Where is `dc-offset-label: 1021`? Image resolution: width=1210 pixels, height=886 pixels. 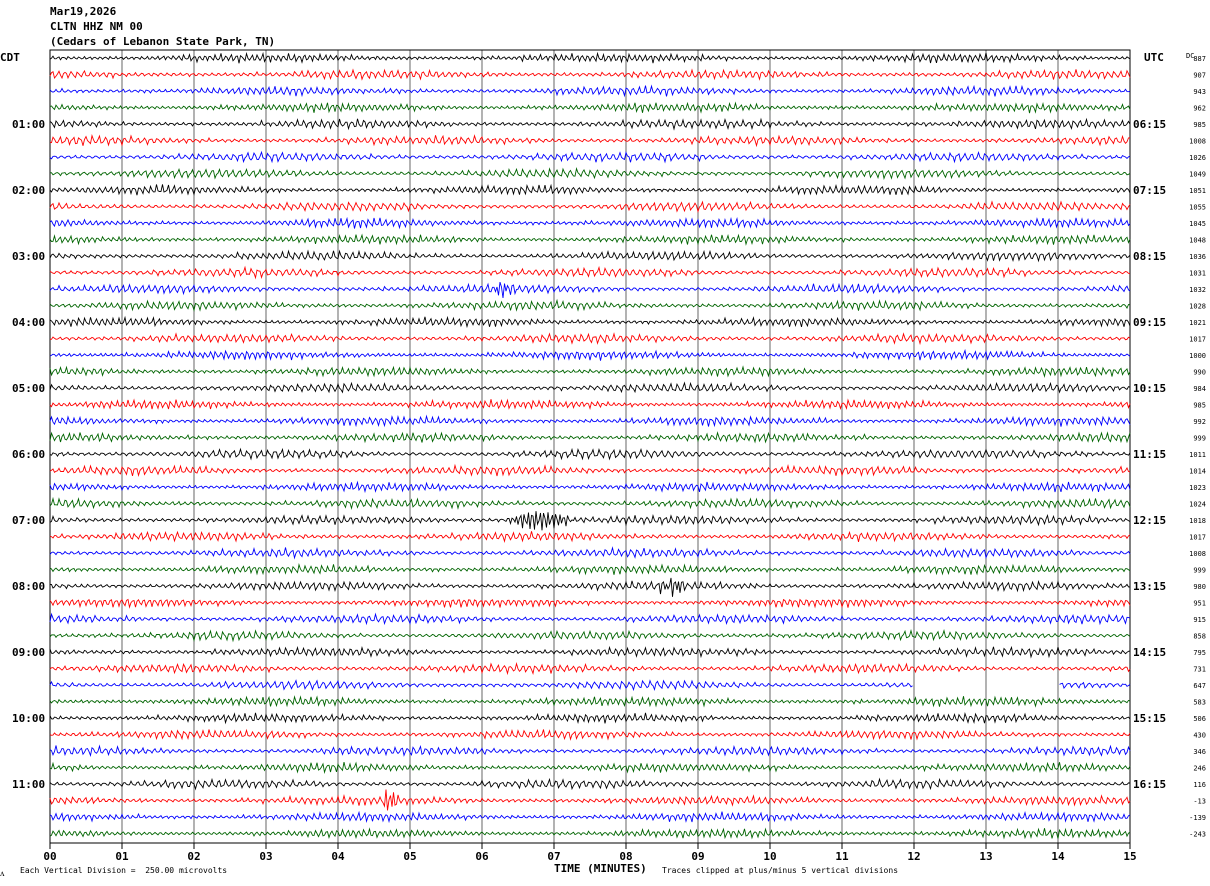 dc-offset-label: 1021 is located at coordinates (1197, 323).